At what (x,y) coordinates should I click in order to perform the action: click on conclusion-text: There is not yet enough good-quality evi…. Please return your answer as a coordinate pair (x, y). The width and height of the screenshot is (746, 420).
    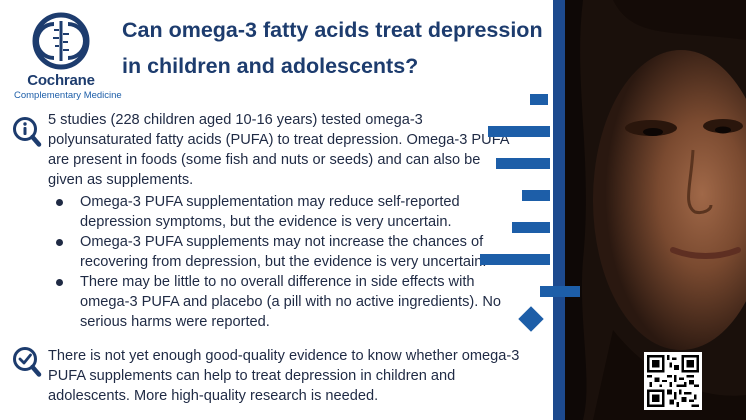
    Looking at the image, I should click on (284, 376).